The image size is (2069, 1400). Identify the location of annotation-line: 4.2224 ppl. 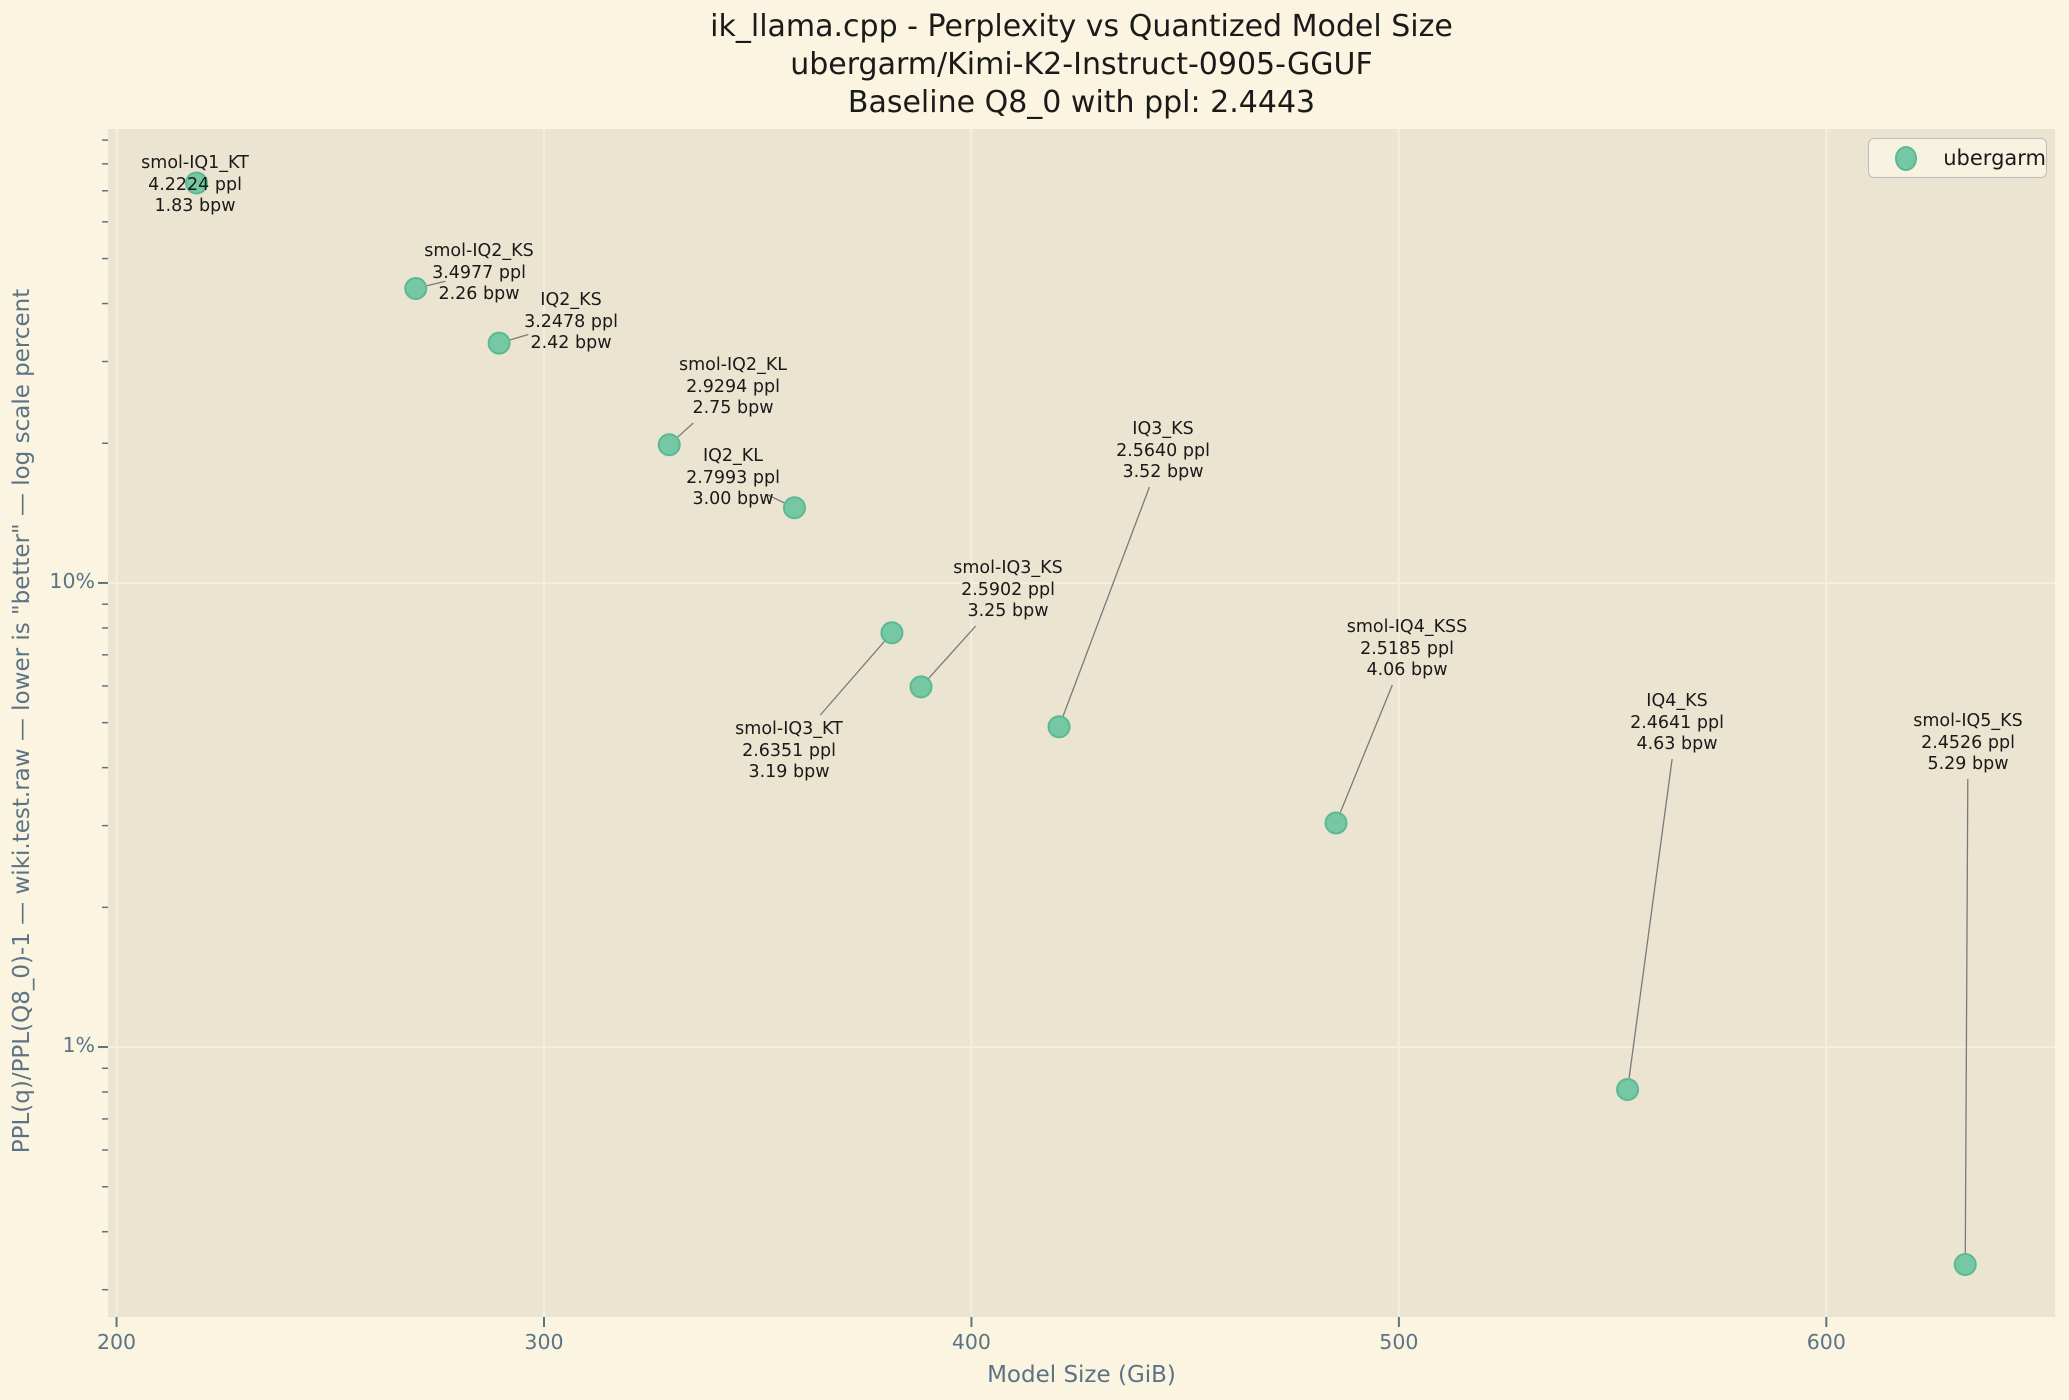
(195, 184).